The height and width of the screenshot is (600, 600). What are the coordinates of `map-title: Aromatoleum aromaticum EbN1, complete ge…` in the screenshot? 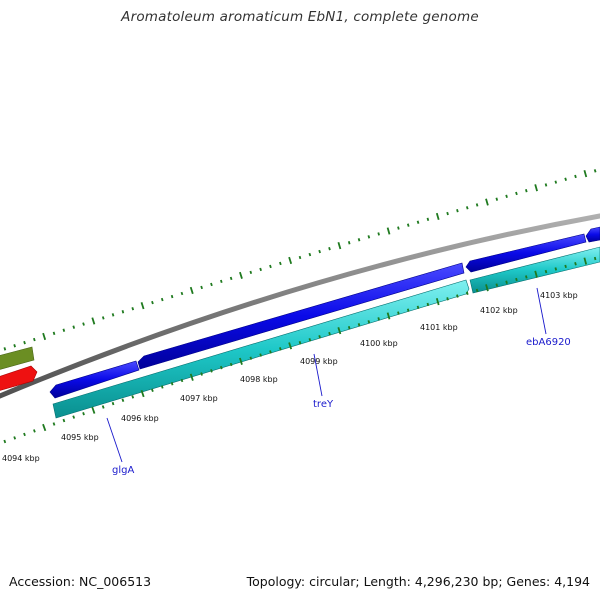 It's located at (300, 17).